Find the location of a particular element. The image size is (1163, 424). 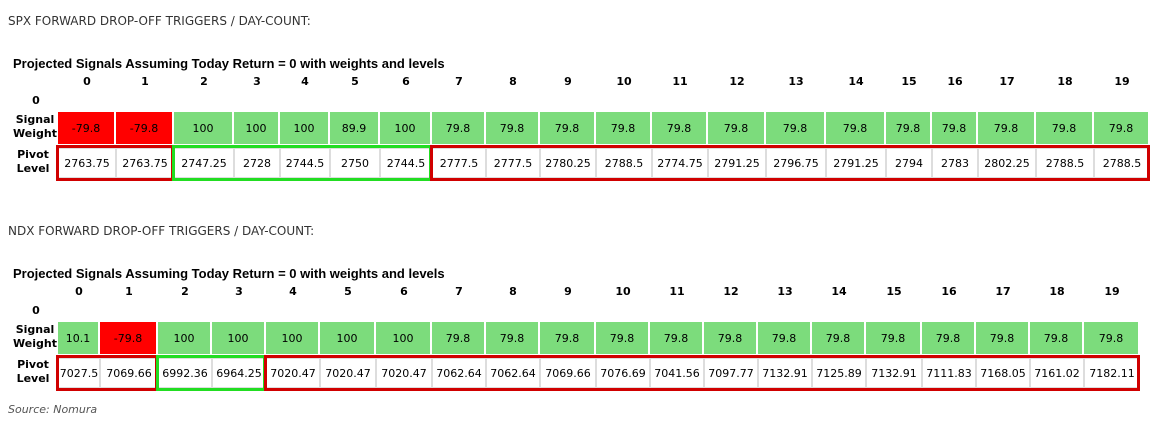

signal-weight: 10.1 is located at coordinates (79, 338).